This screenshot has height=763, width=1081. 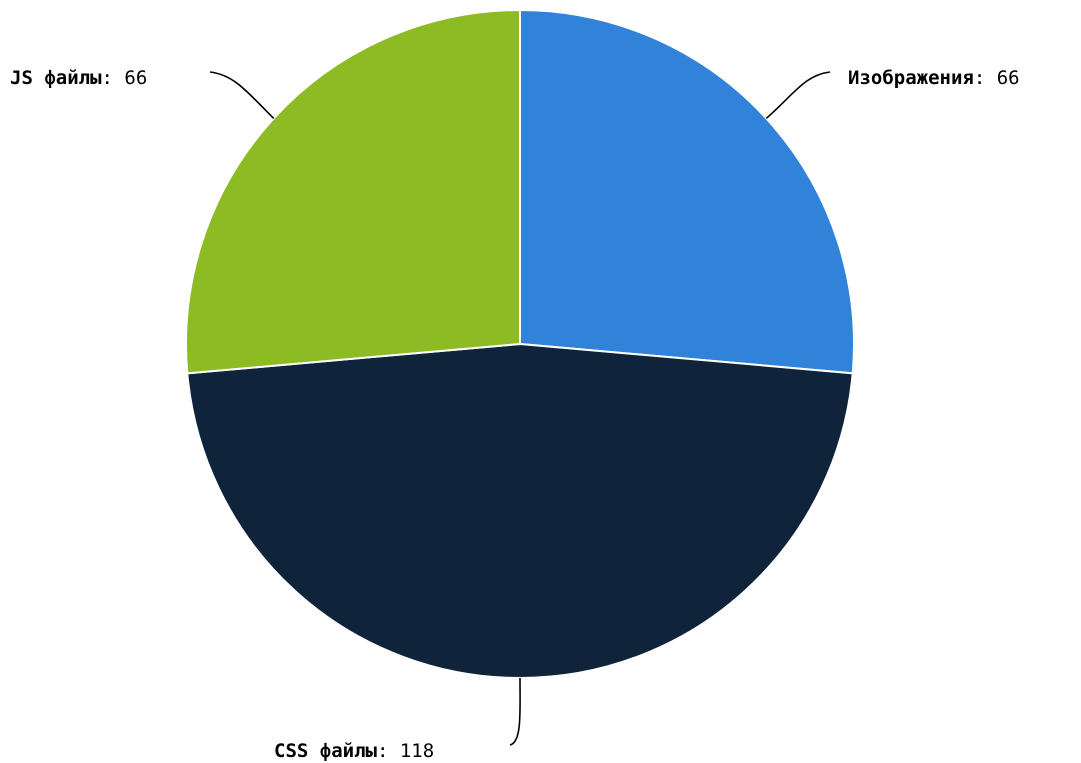 What do you see at coordinates (1008, 78) in the screenshot?
I see `slice-value-images: 66` at bounding box center [1008, 78].